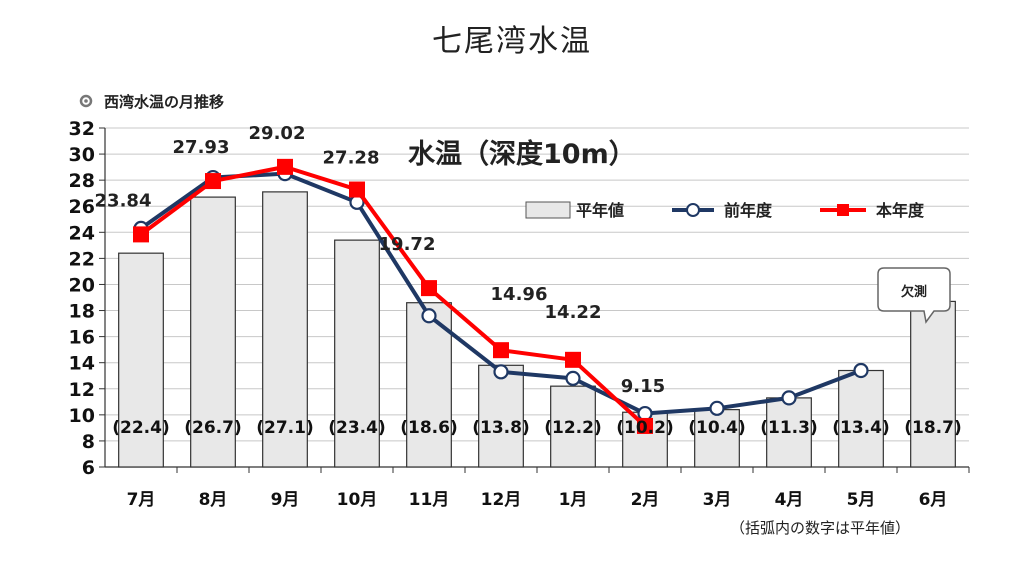 The image size is (1024, 576). Describe the element at coordinates (201, 147) in the screenshot. I see `data-label-current: 27.93` at that location.